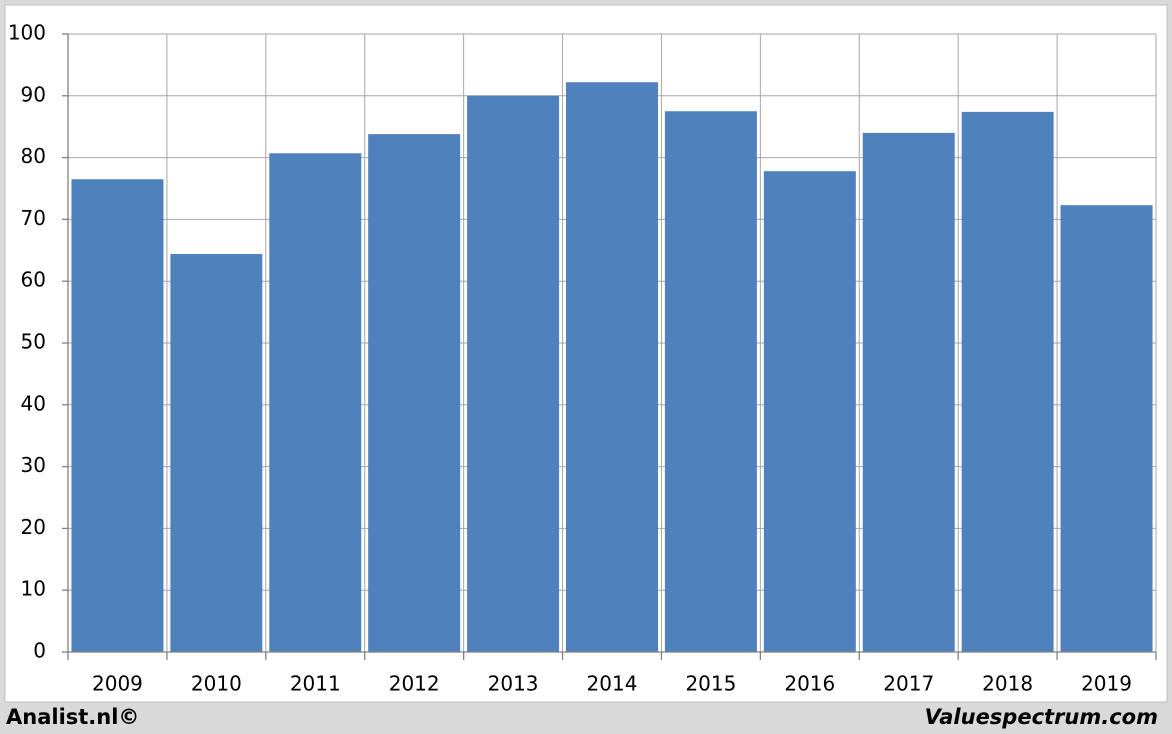 This screenshot has width=1172, height=734. Describe the element at coordinates (33, 589) in the screenshot. I see `y-tick-label: 10` at that location.